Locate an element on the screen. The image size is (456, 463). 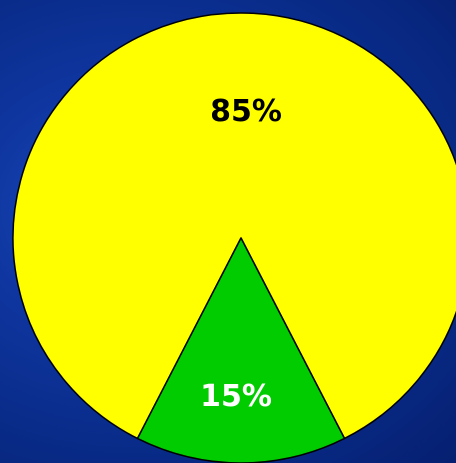
data-label-15: 15% is located at coordinates (236, 396).